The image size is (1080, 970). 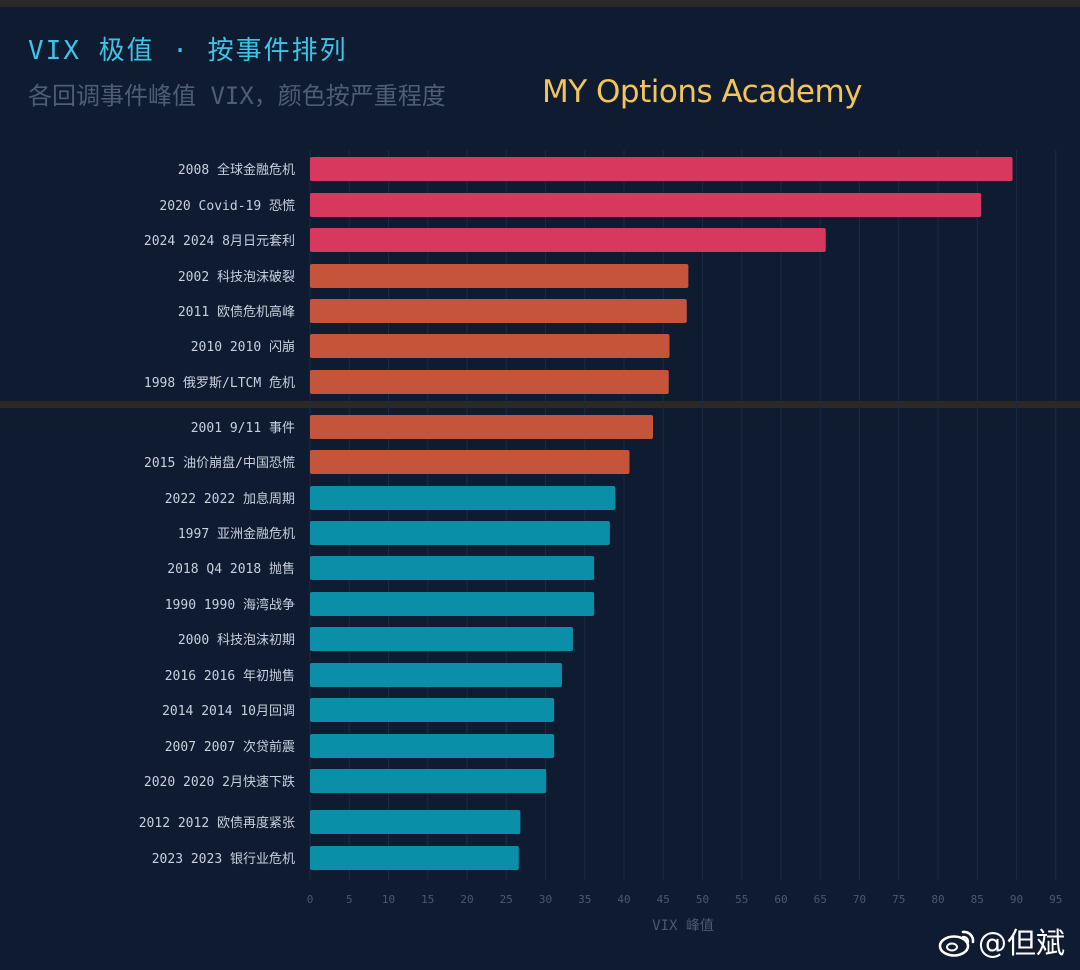 What do you see at coordinates (545, 899) in the screenshot?
I see `x-tick-label: 30` at bounding box center [545, 899].